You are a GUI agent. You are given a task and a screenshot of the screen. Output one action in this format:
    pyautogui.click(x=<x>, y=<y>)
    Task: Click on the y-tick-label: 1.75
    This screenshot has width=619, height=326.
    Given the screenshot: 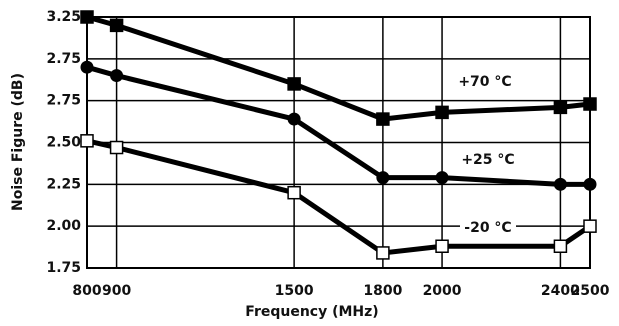 What is the action you would take?
    pyautogui.click(x=63, y=268)
    